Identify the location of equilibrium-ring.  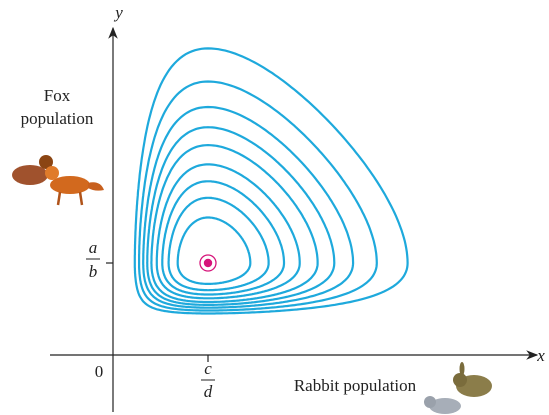
(208, 263).